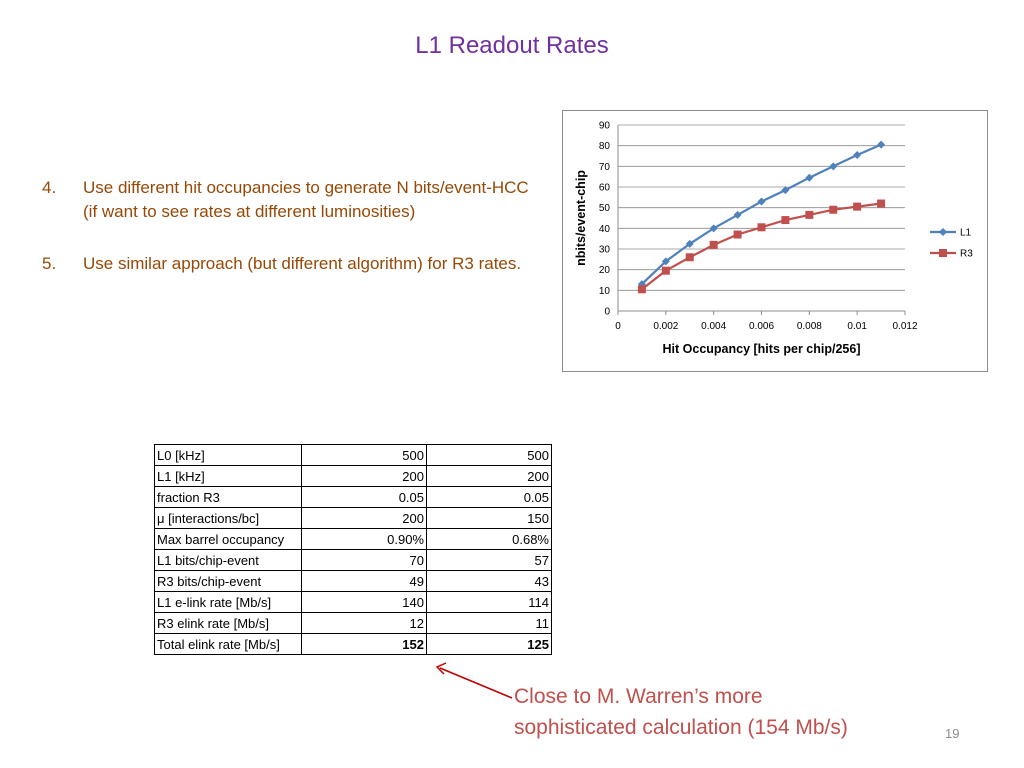 The image size is (1024, 768). Describe the element at coordinates (489, 623) in the screenshot. I see `row-value-2: 11` at that location.